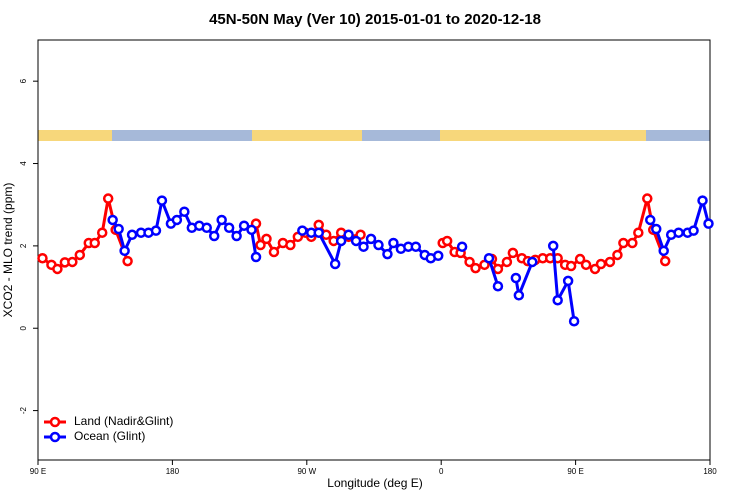 Image resolution: width=750 pixels, height=500 pixels. I want to click on y-tick-label: 0, so click(23, 327).